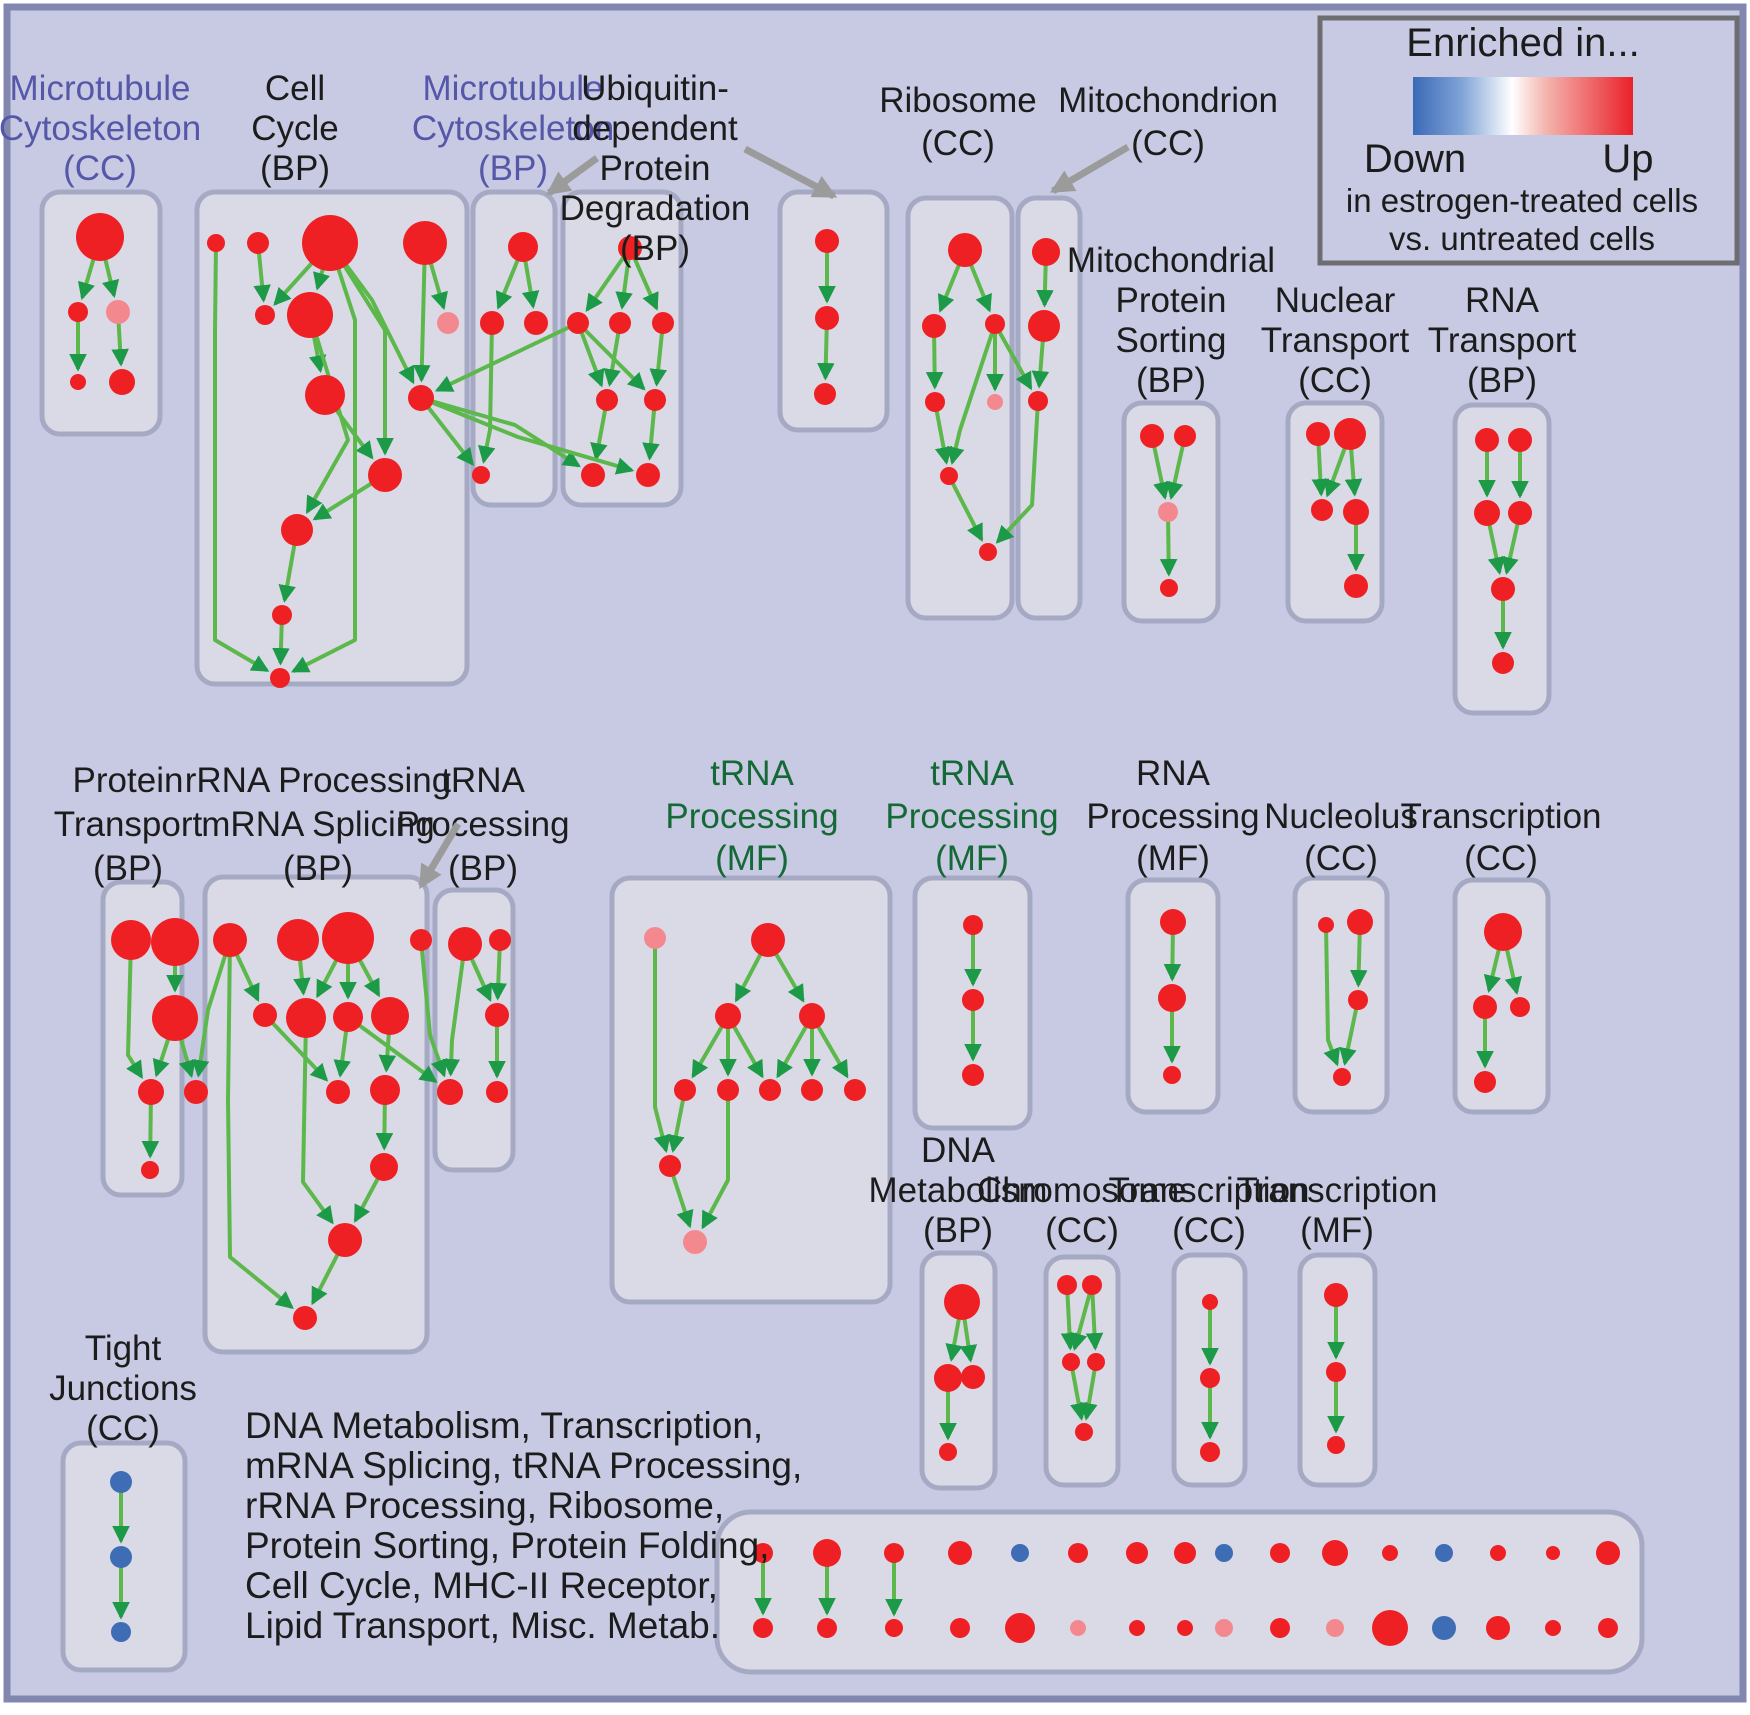 Image resolution: width=1750 pixels, height=1715 pixels. Describe the element at coordinates (1337, 1230) in the screenshot. I see `transcription-mf-label: (MF)` at that location.